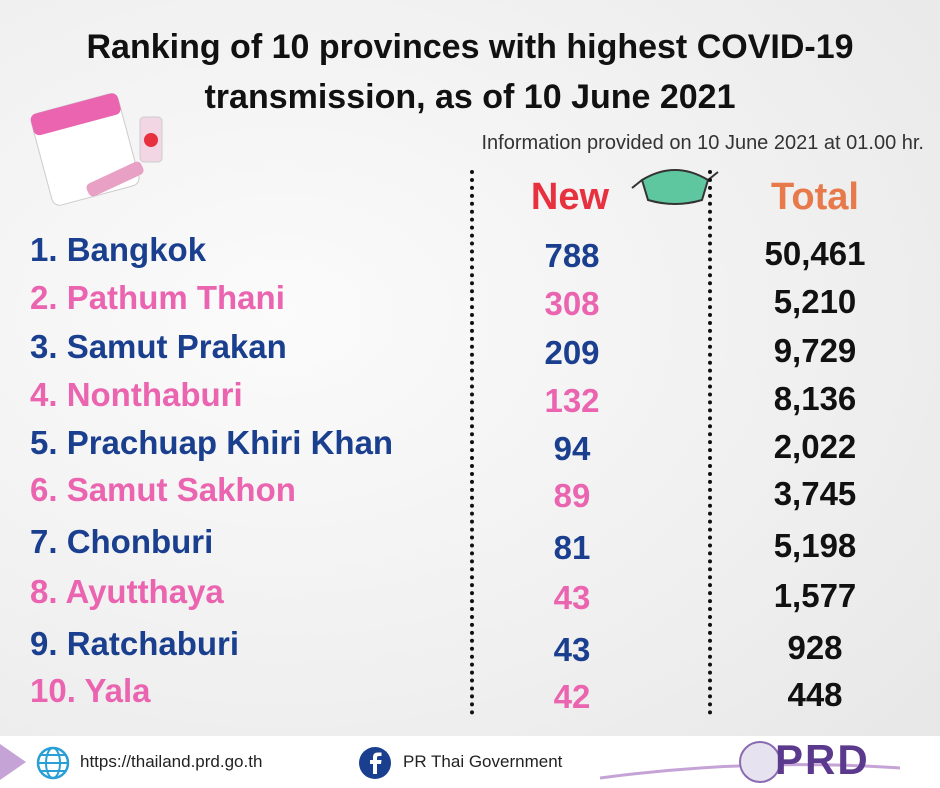 The width and height of the screenshot is (940, 788). Describe the element at coordinates (815, 398) in the screenshot. I see `total-cases: 8,136` at that location.